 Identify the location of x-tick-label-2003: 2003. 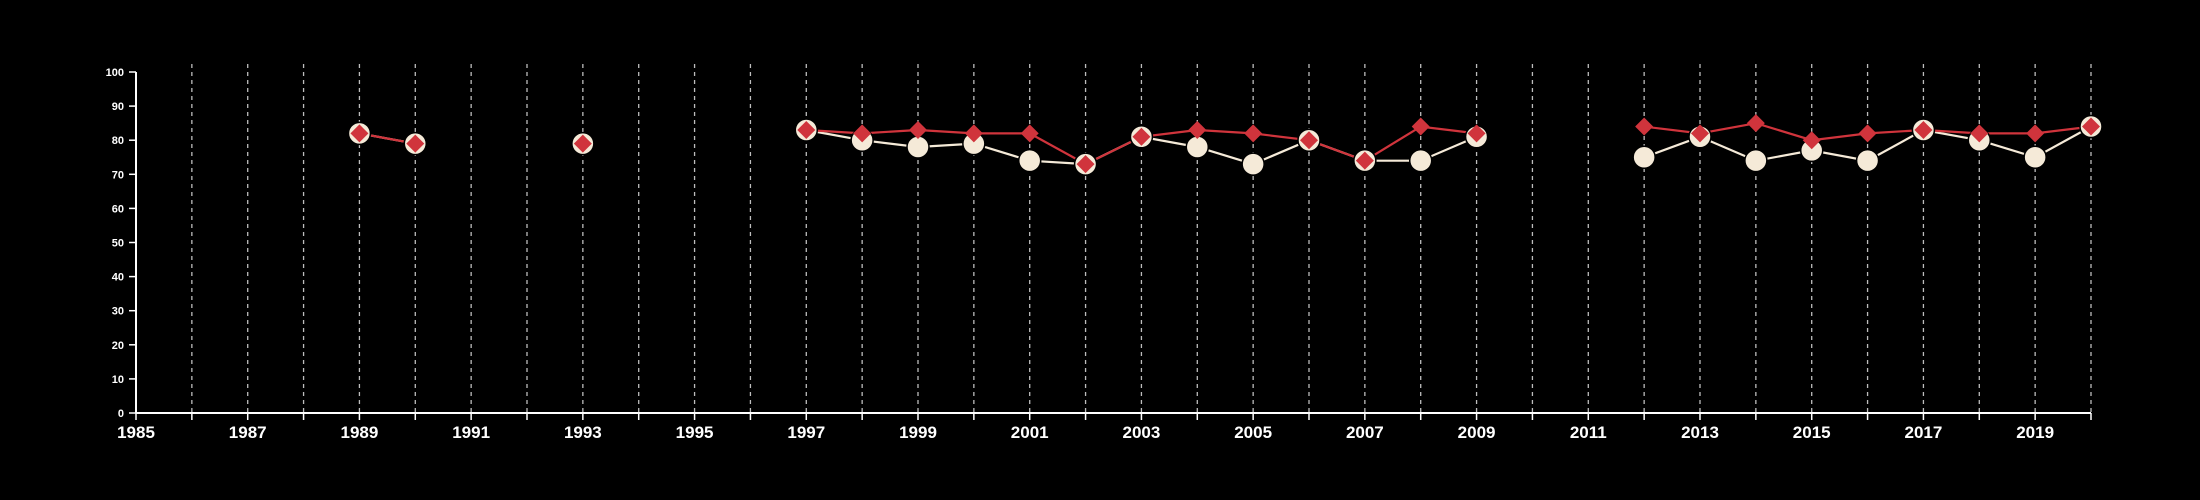
(1142, 432).